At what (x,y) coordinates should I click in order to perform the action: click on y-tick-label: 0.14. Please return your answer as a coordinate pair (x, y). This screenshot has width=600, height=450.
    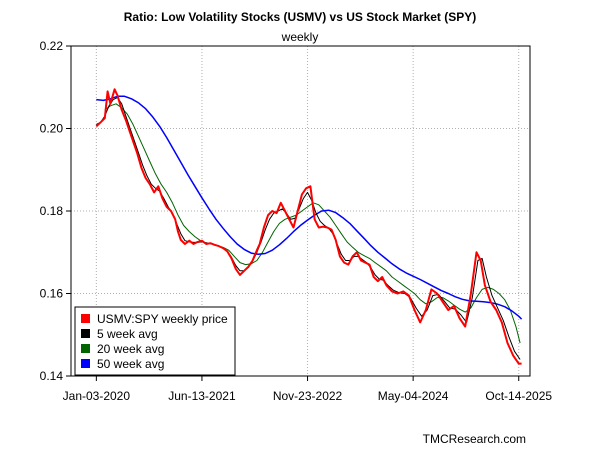
    Looking at the image, I should click on (52, 376).